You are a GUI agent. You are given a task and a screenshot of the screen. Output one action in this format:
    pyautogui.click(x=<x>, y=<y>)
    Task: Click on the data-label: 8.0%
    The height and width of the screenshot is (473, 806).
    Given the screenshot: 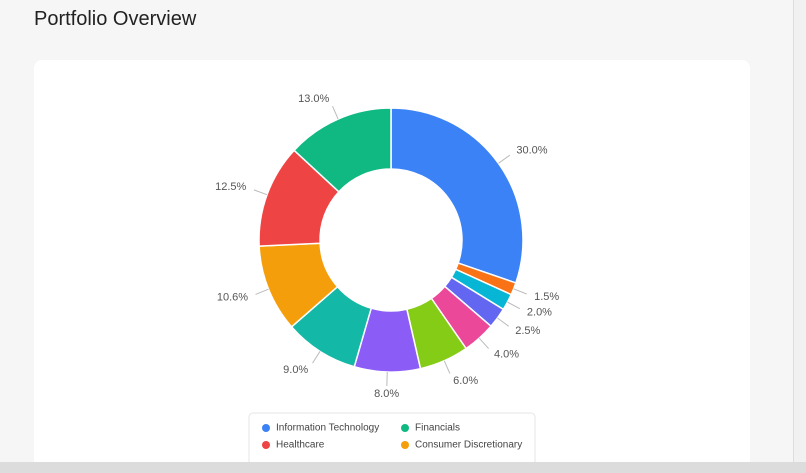 What is the action you would take?
    pyautogui.click(x=386, y=394)
    